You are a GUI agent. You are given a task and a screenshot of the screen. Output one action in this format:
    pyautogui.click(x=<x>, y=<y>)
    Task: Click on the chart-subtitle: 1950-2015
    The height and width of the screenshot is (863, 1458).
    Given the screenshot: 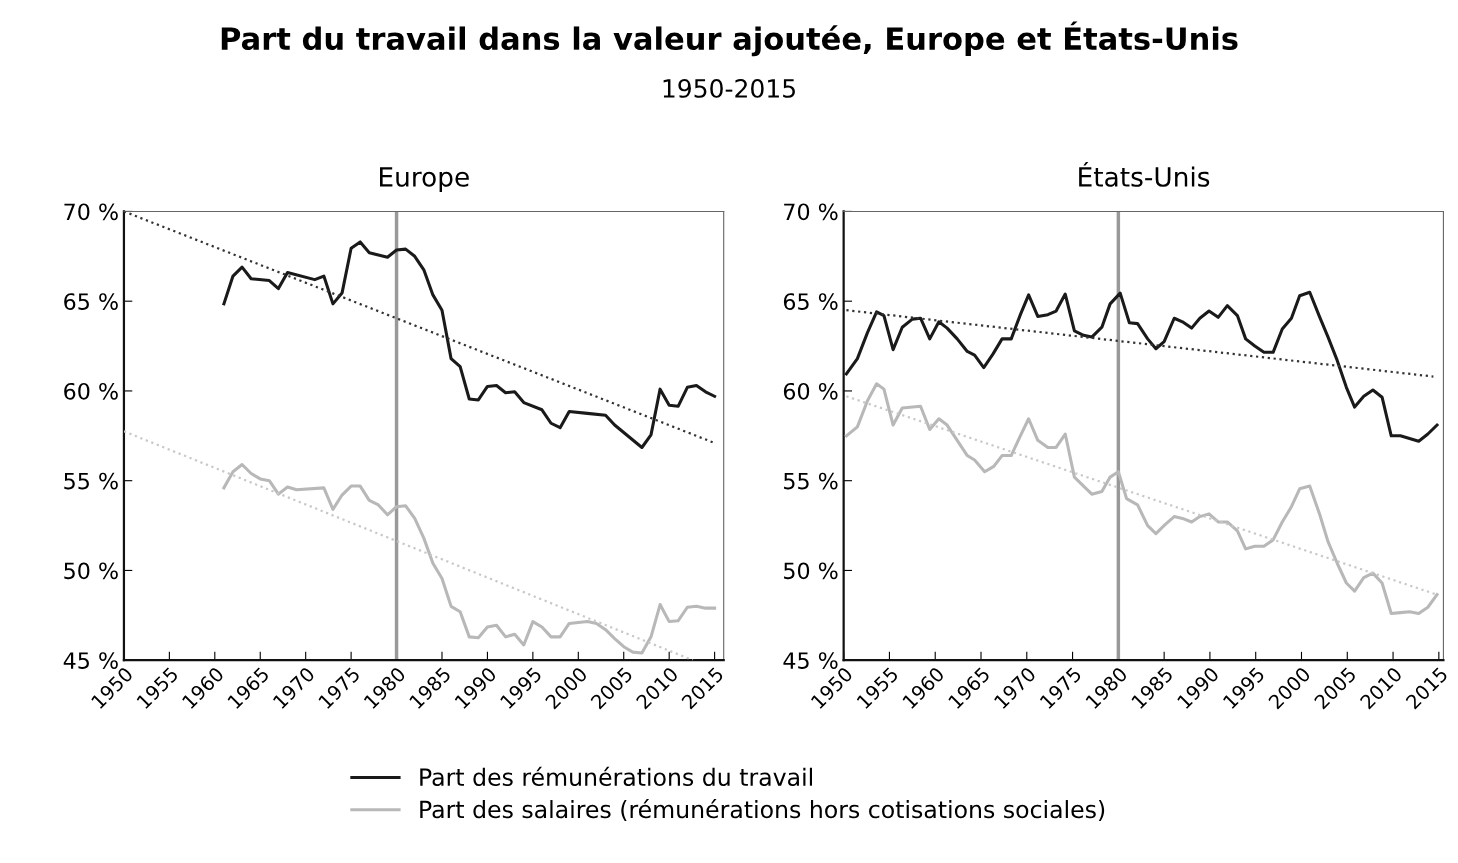 What is the action you would take?
    pyautogui.click(x=729, y=88)
    